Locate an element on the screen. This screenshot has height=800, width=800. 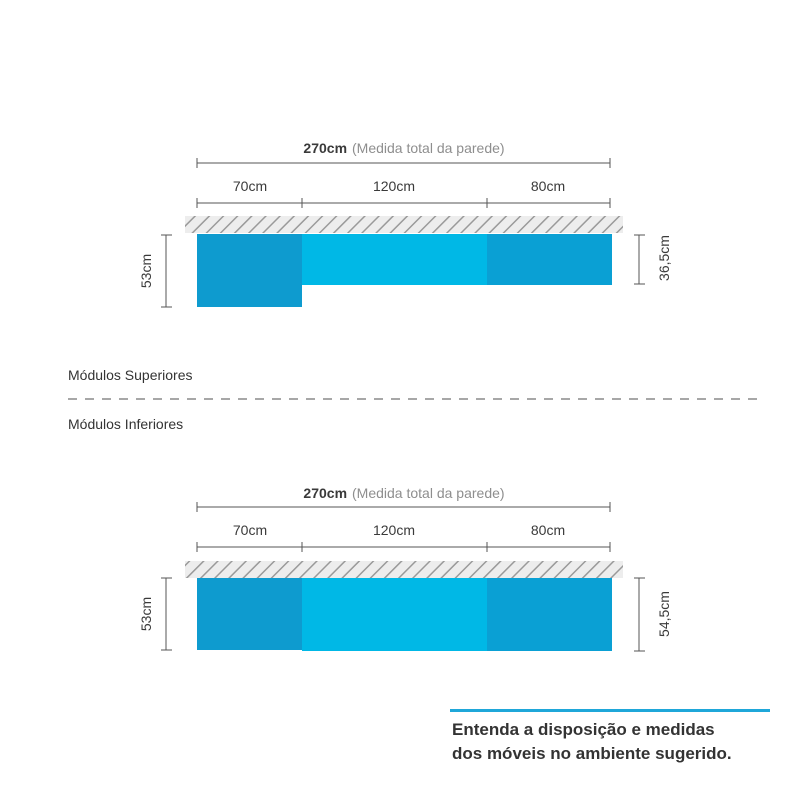
lower-right-height-label: 54,5cm is located at coordinates (664, 614).